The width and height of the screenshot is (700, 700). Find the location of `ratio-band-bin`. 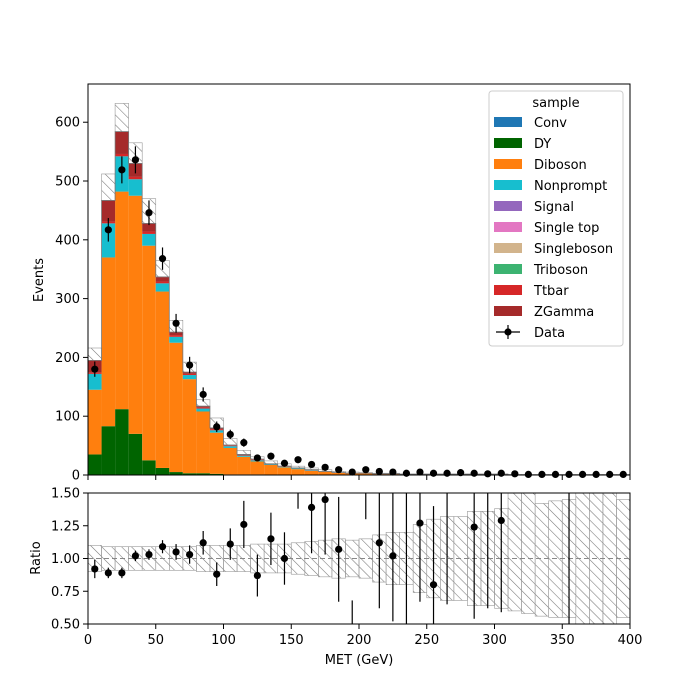

ratio-band-bin is located at coordinates (555, 559).